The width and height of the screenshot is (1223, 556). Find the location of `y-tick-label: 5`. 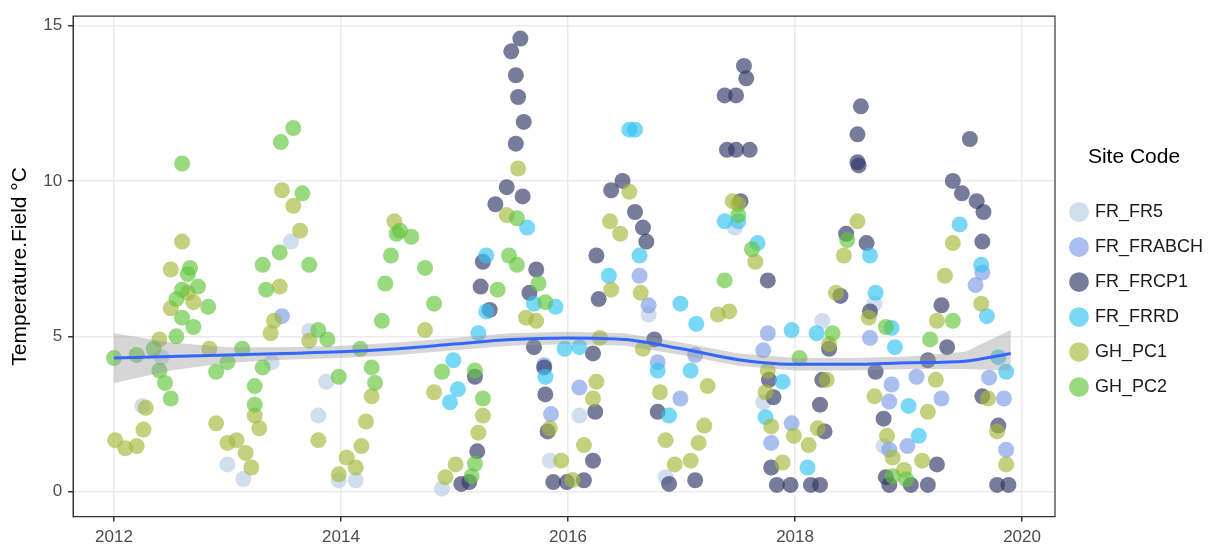

y-tick-label: 5 is located at coordinates (57, 336).